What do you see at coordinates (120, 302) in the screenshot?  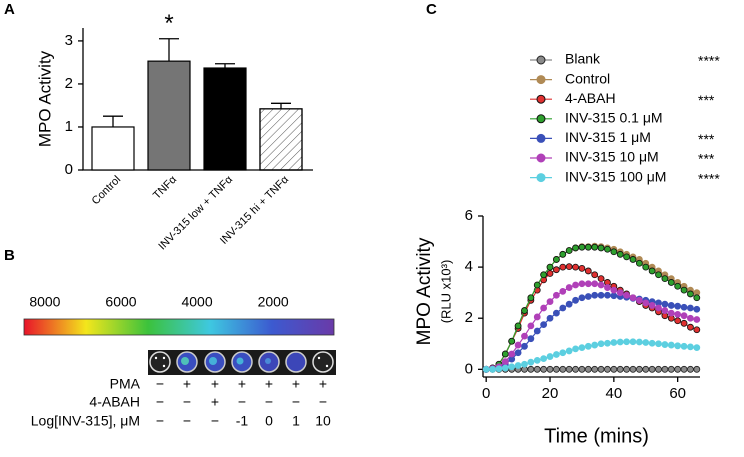 I see `scale-tick-label: 6000` at bounding box center [120, 302].